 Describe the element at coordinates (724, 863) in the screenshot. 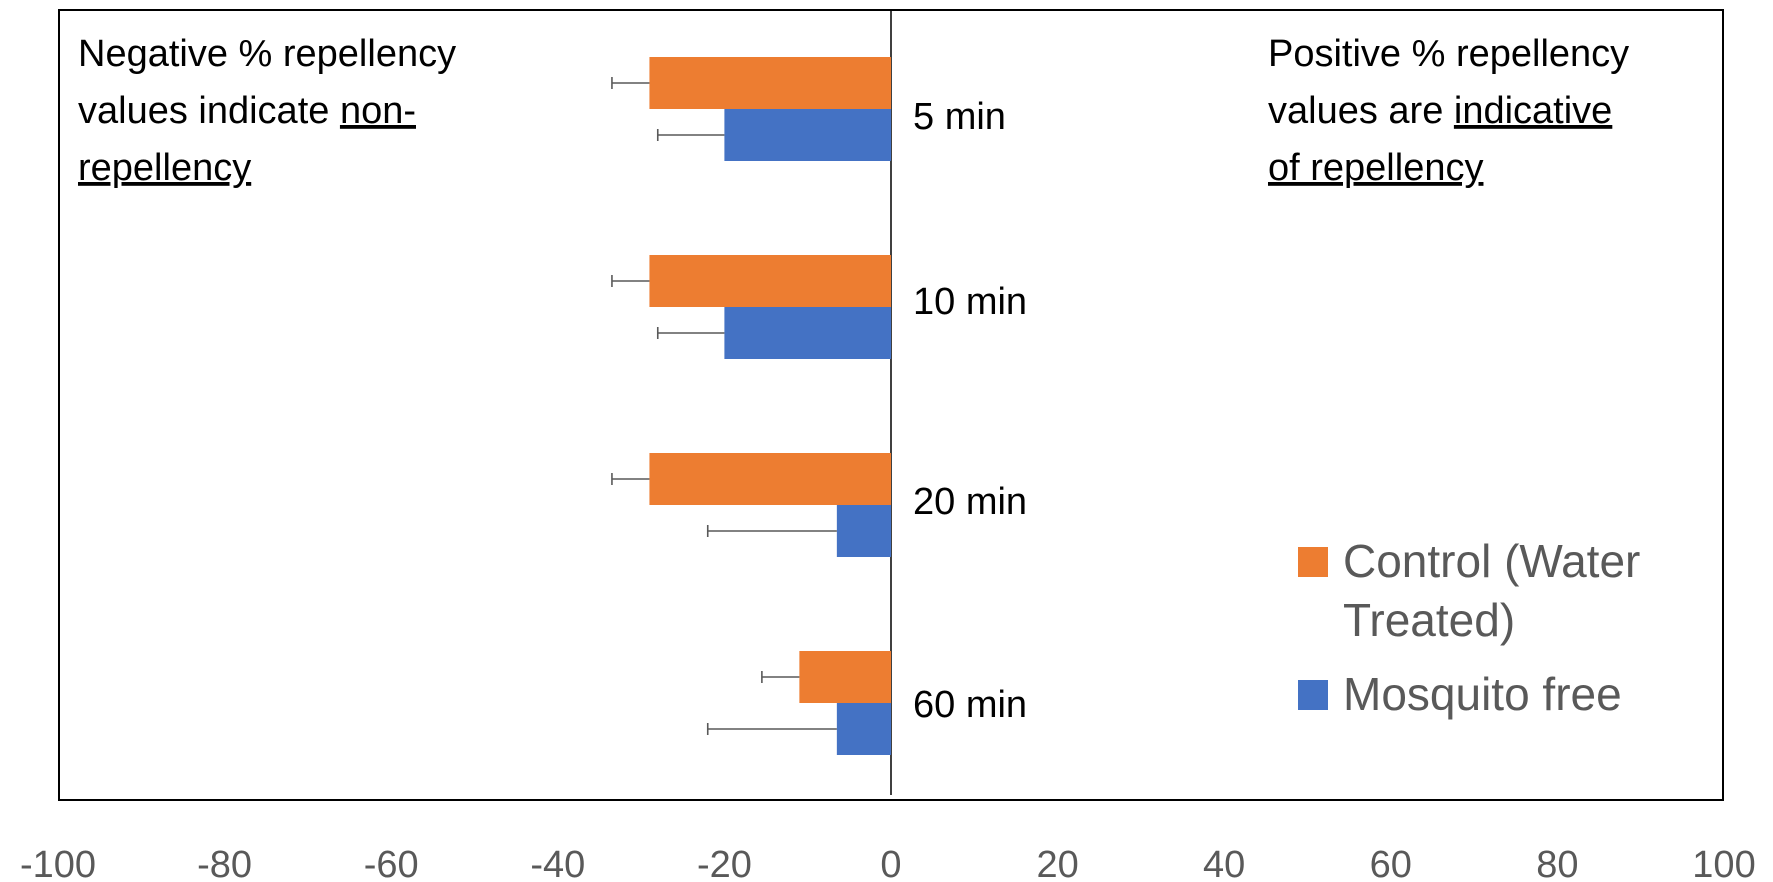

I see `x-tick-label-neg20: -20` at that location.